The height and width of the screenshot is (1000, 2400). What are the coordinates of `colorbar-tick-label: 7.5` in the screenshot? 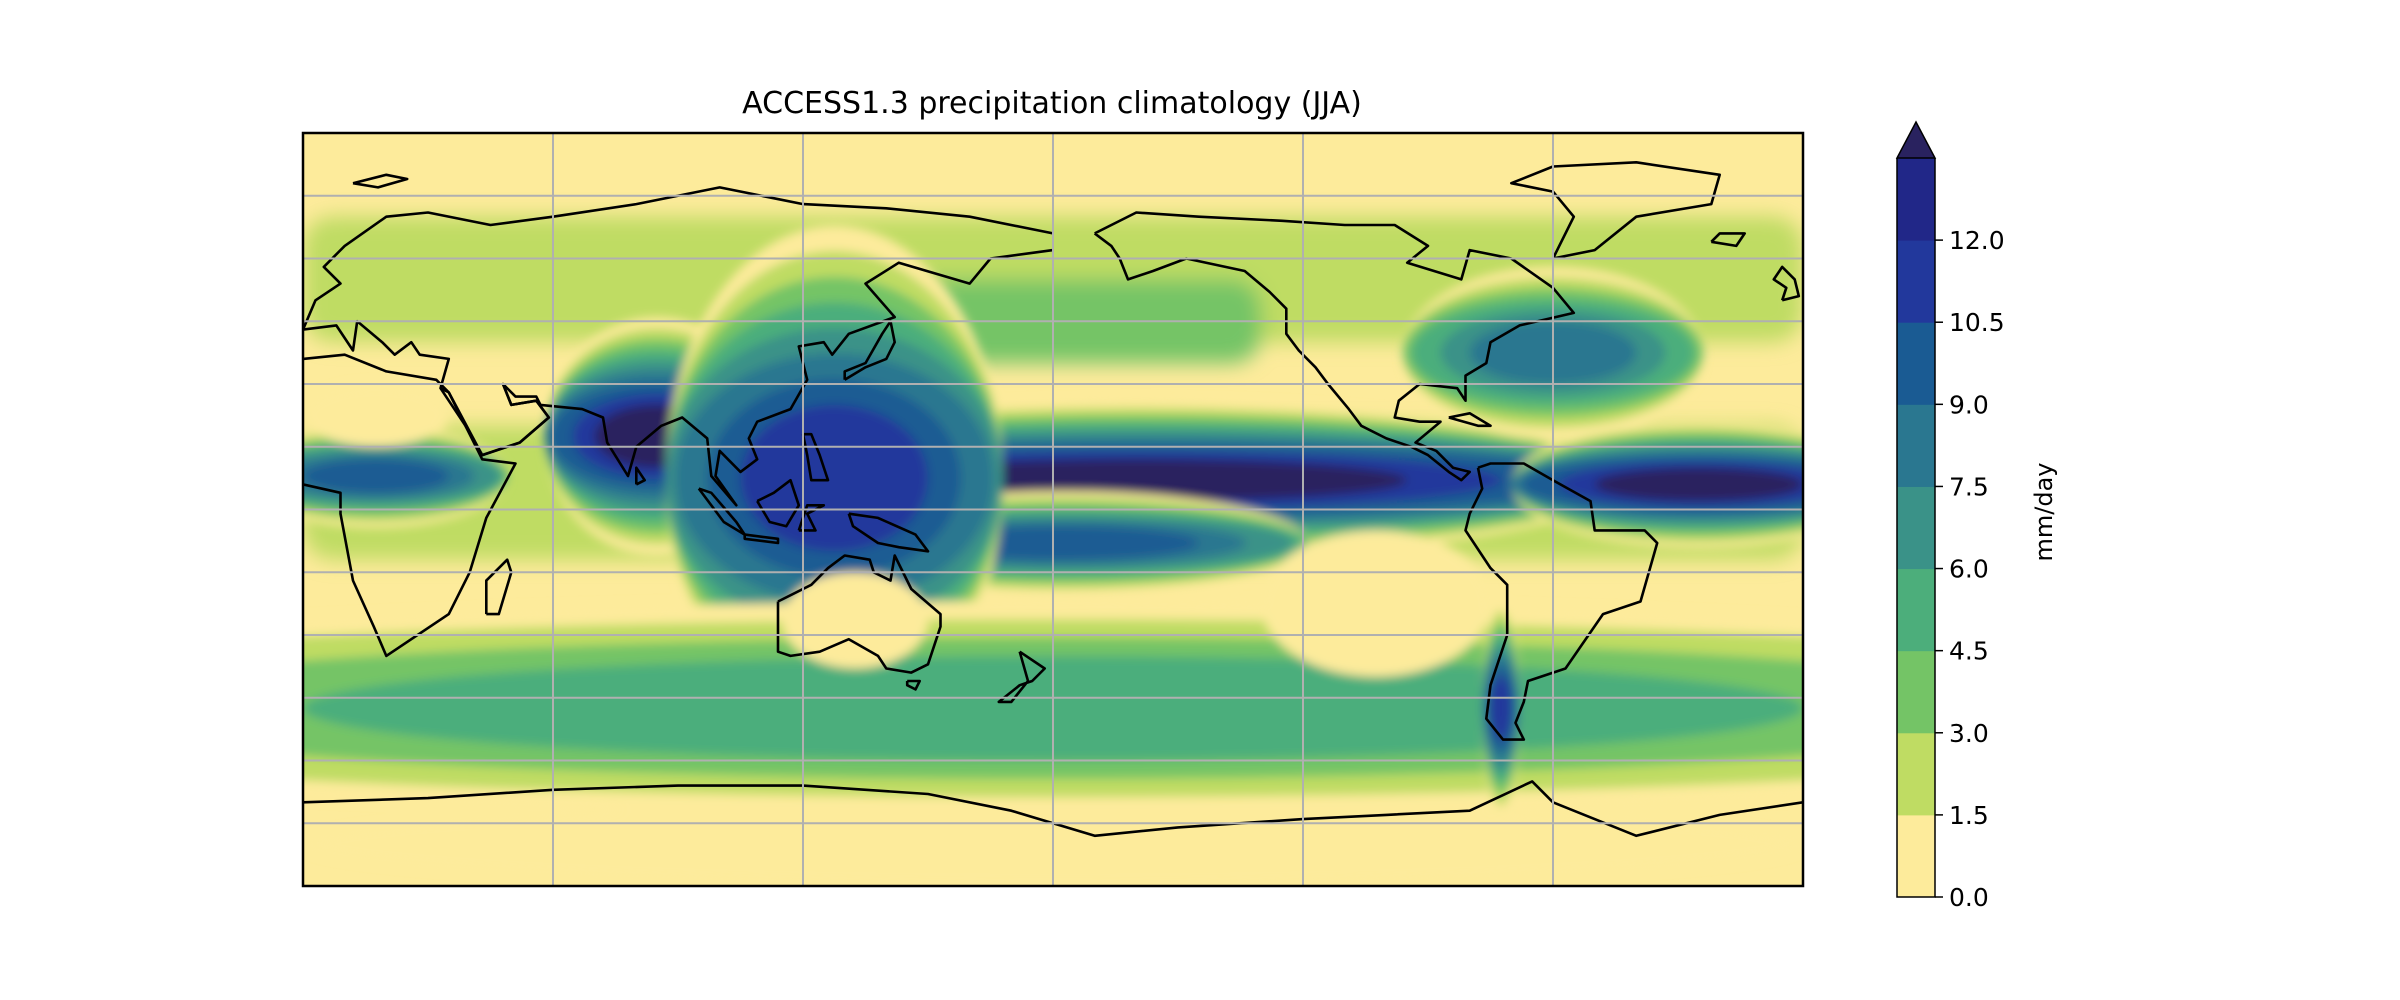 It's located at (1969, 486).